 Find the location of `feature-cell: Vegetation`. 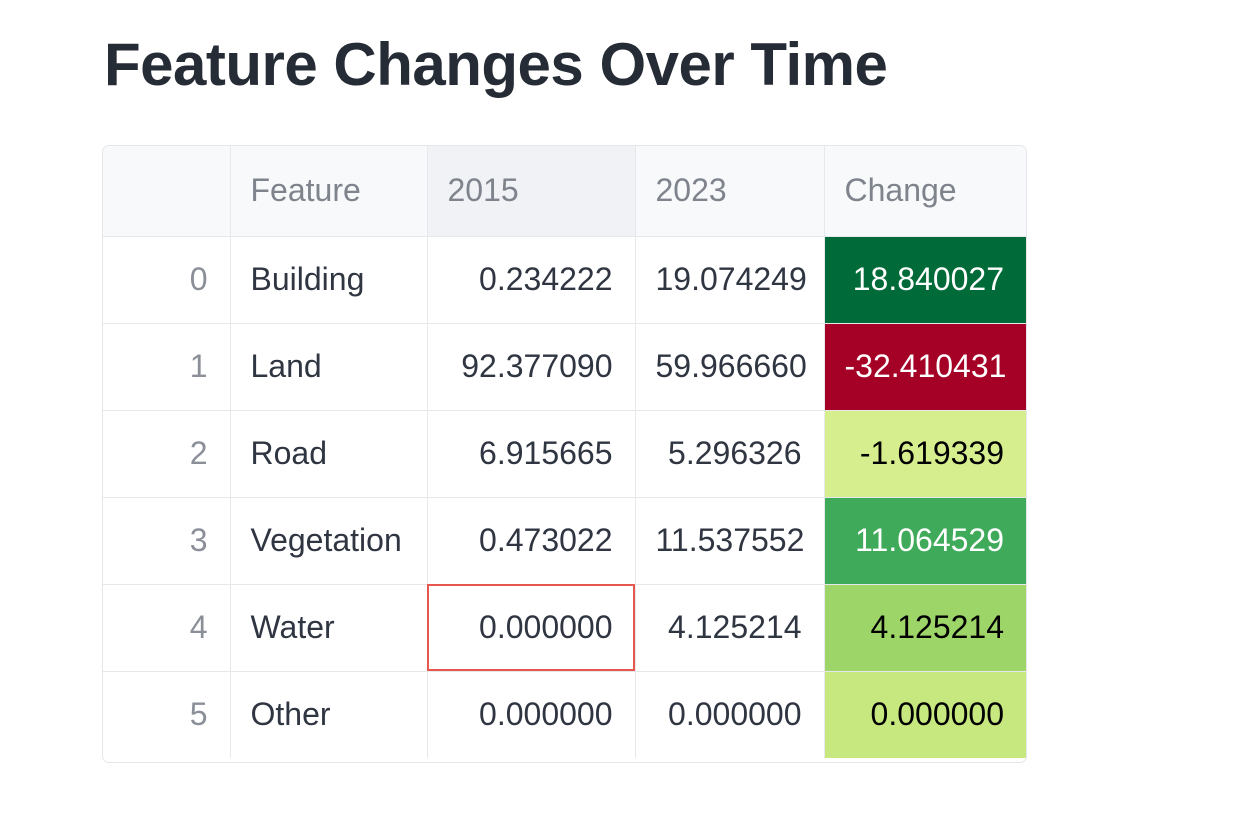

feature-cell: Vegetation is located at coordinates (329, 541).